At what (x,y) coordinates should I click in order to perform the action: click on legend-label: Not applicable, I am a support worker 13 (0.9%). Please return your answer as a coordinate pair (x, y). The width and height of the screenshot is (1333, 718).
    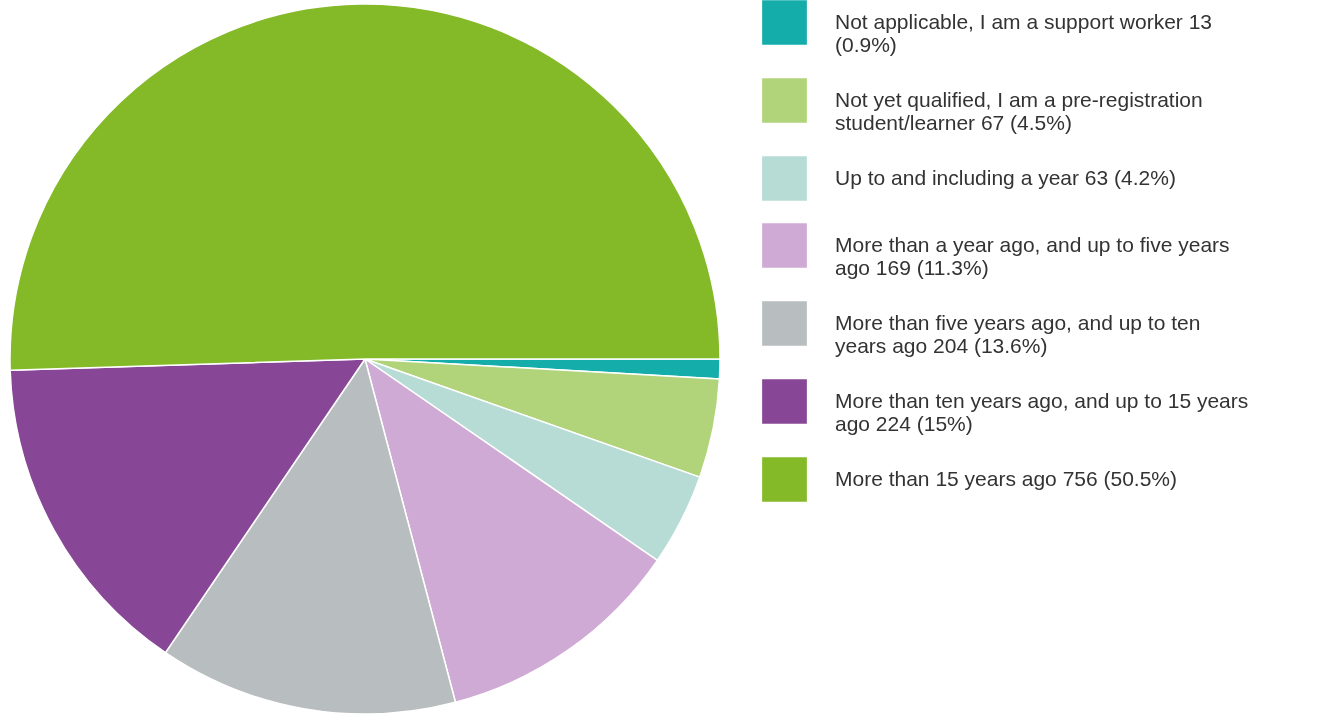
    Looking at the image, I should click on (1024, 32).